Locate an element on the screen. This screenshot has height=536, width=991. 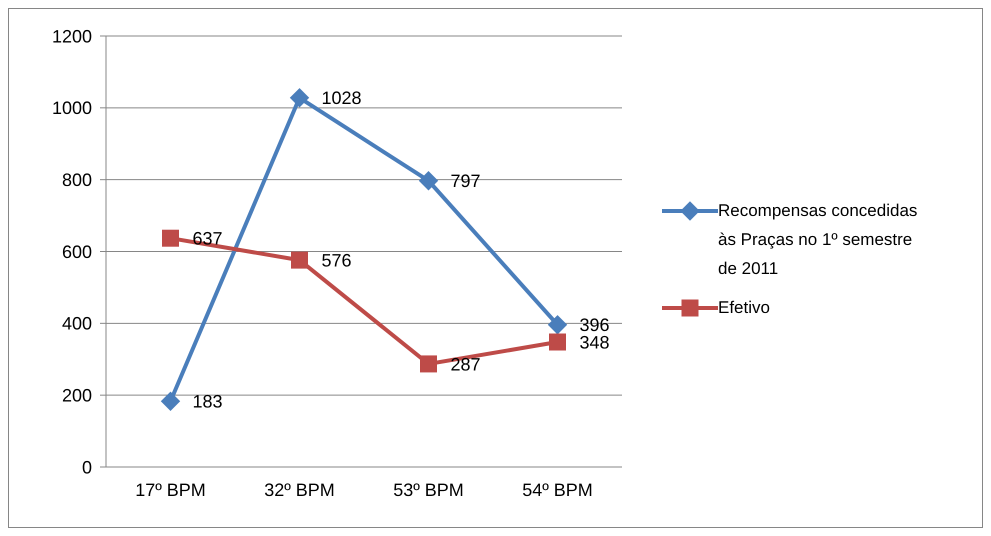
x-tick-label: 32º BPM is located at coordinates (299, 490).